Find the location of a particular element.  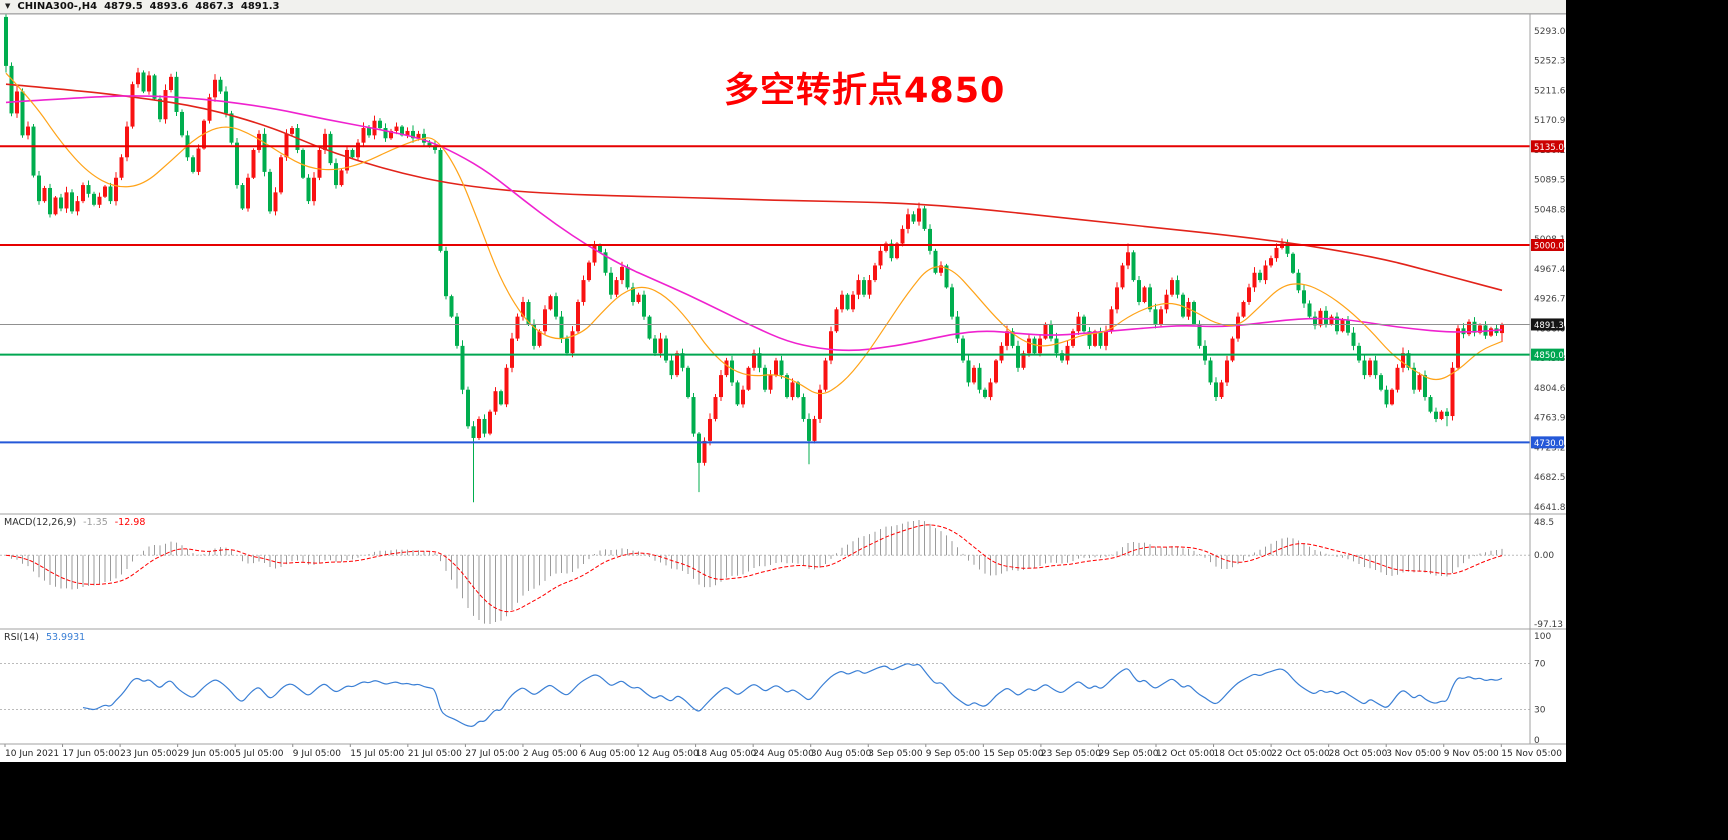

time-tick-label: 3 Sep 05:00 is located at coordinates (895, 754).